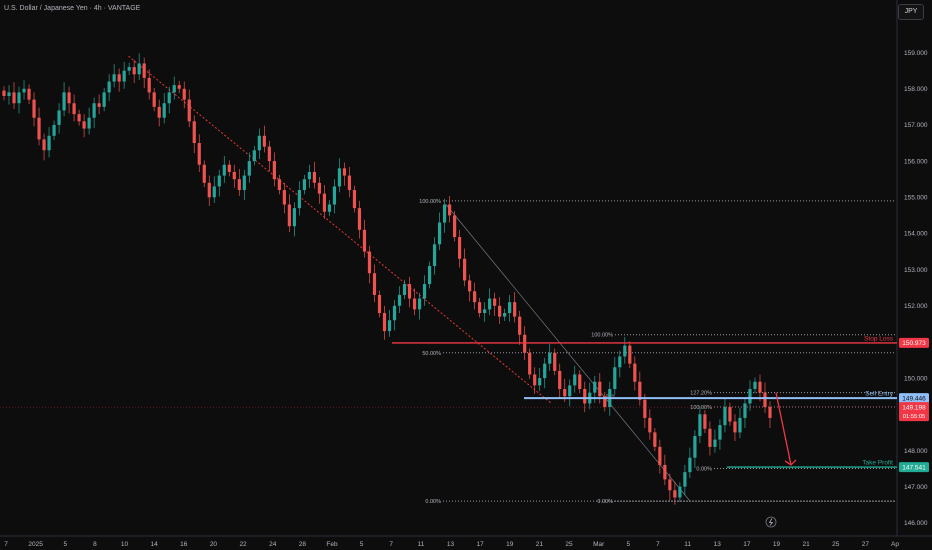 Image resolution: width=932 pixels, height=550 pixels. What do you see at coordinates (6, 544) in the screenshot?
I see `x-tick-label: 7` at bounding box center [6, 544].